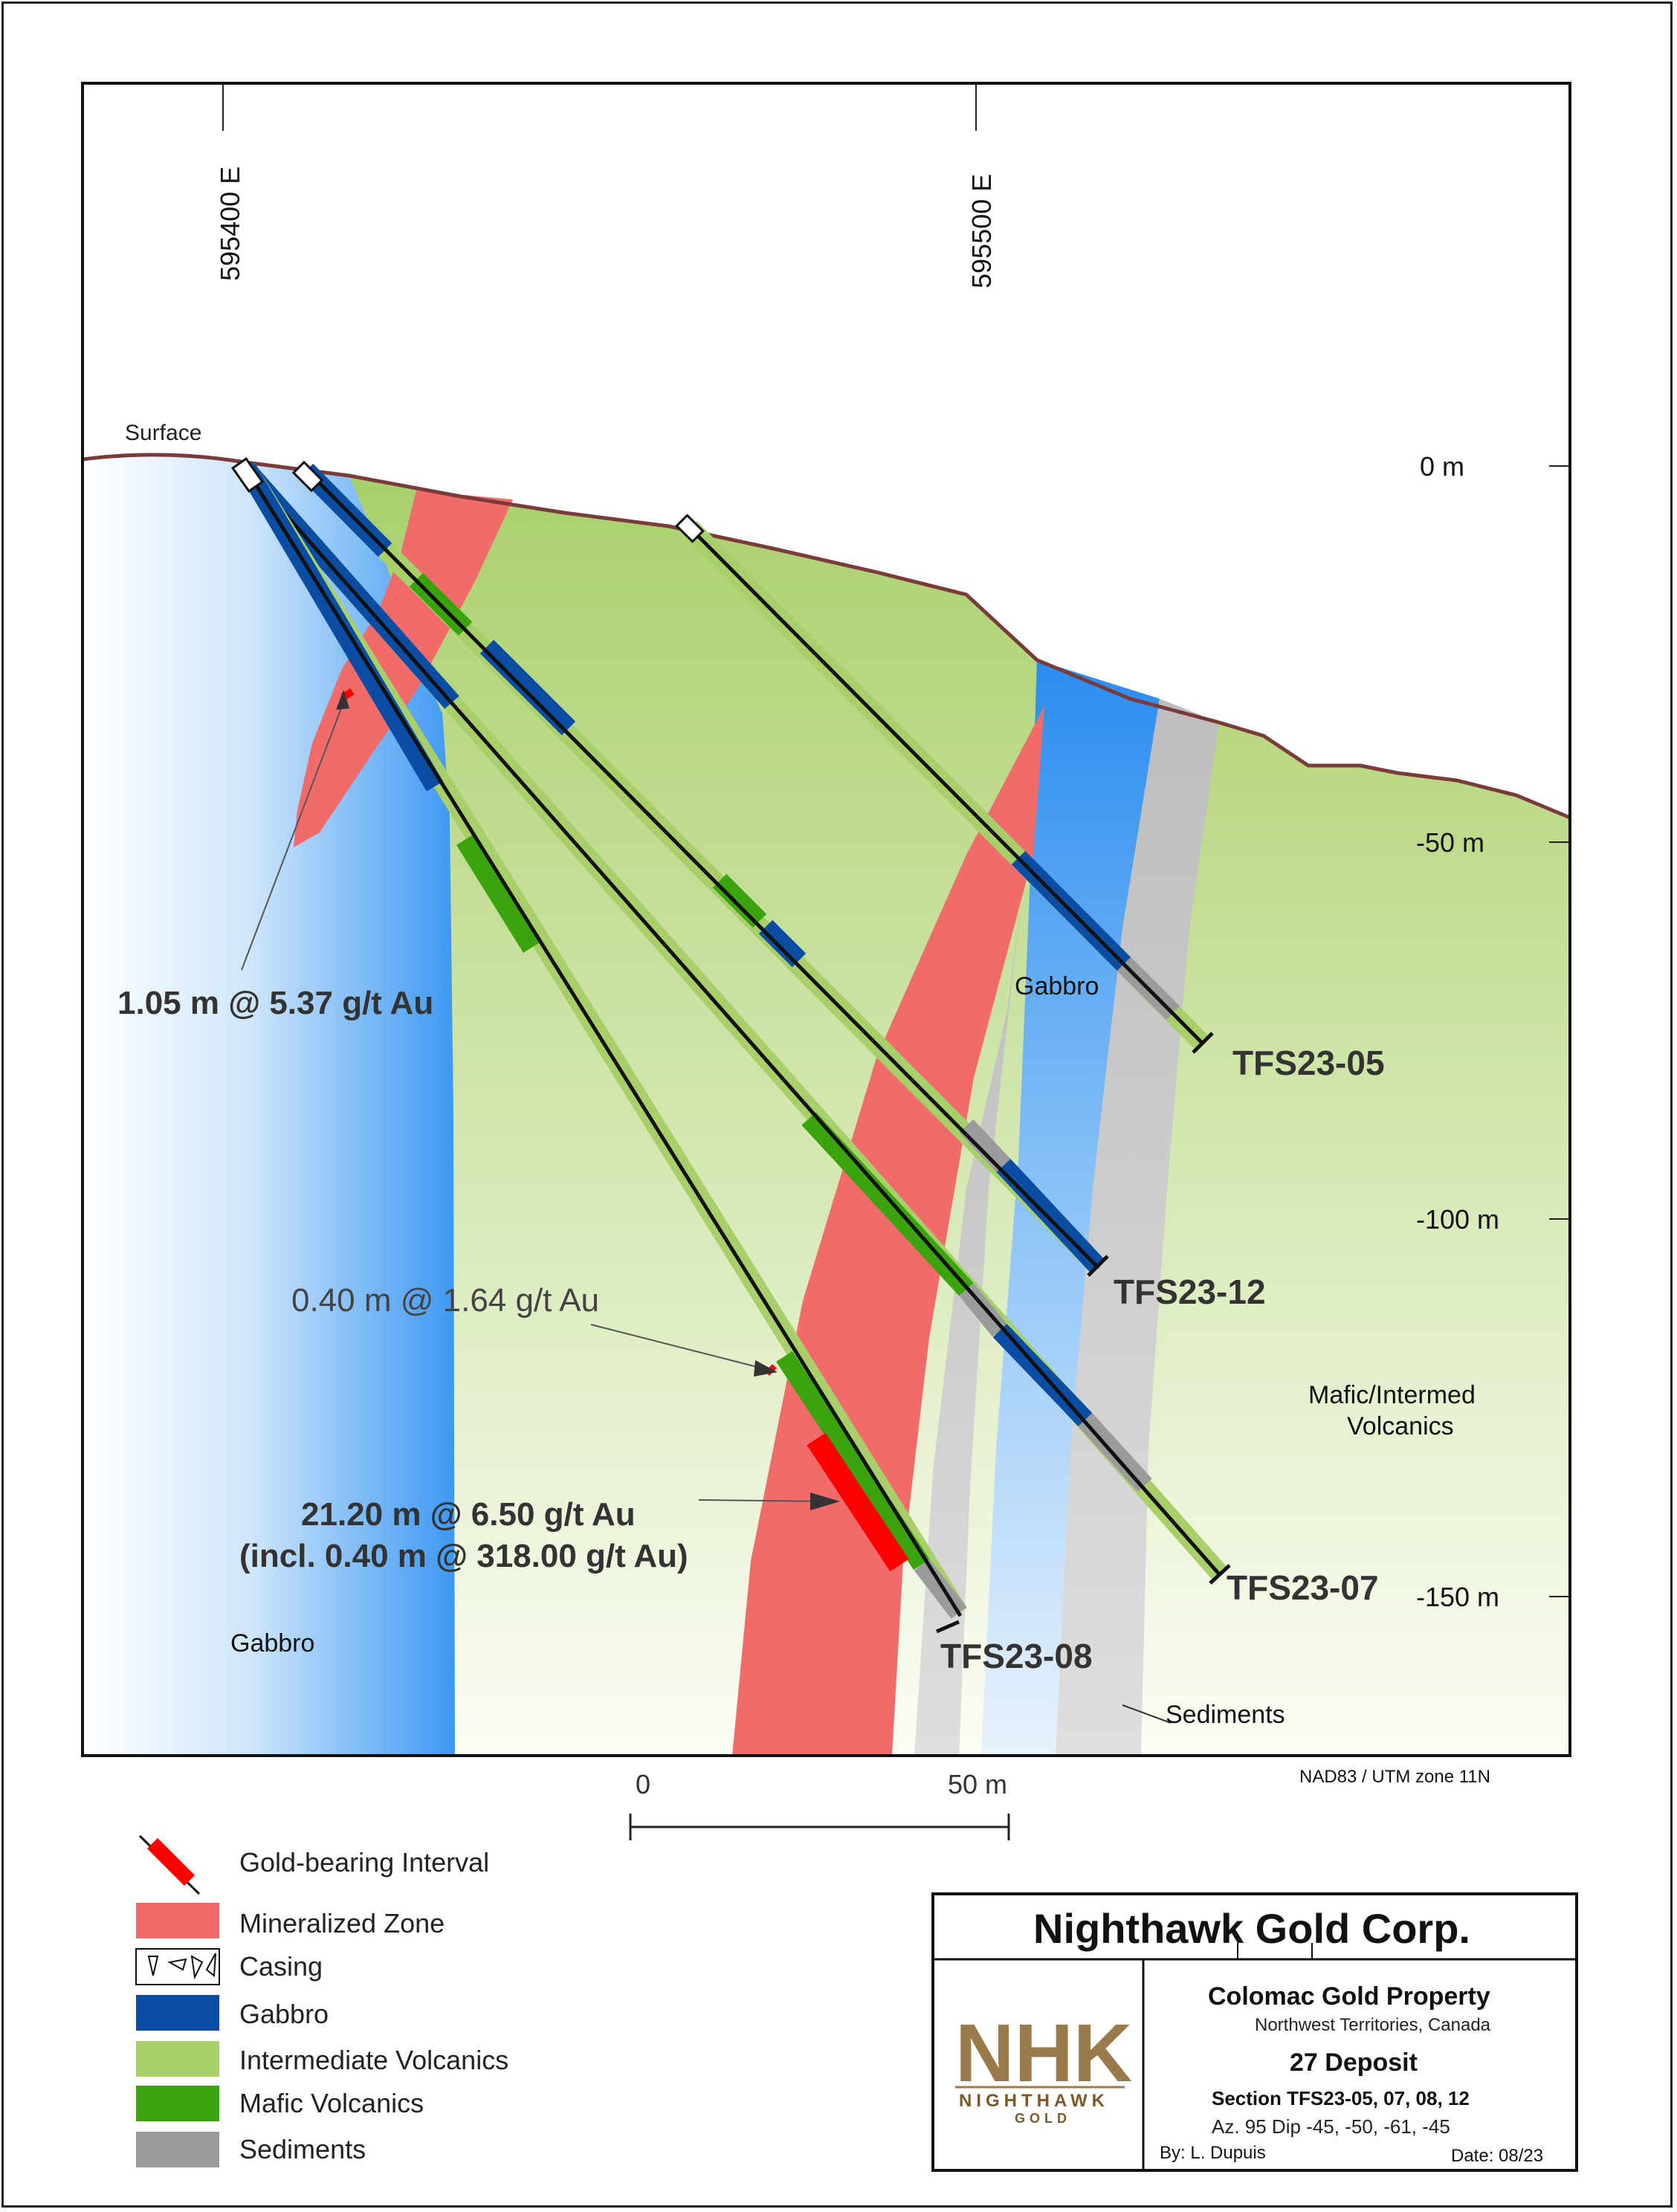  Describe the element at coordinates (1308, 1063) in the screenshot. I see `hole-label-tfs23-05: TFS23-05` at that location.